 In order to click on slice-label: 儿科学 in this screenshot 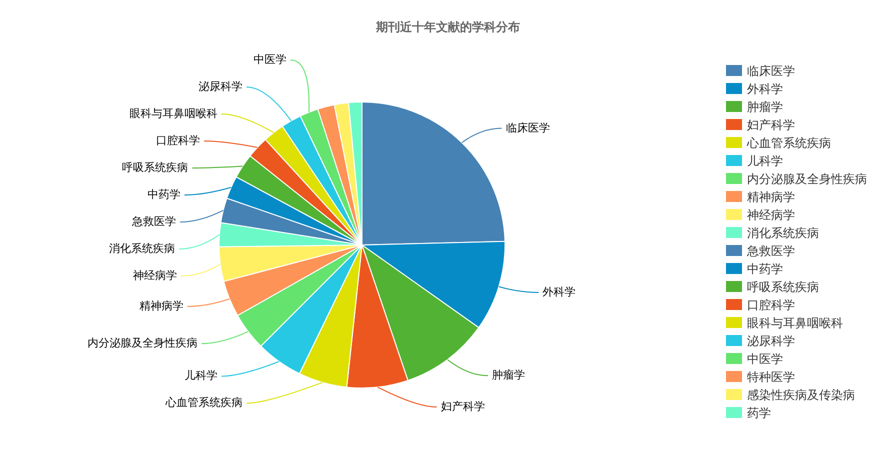, I will do `click(201, 375)`.